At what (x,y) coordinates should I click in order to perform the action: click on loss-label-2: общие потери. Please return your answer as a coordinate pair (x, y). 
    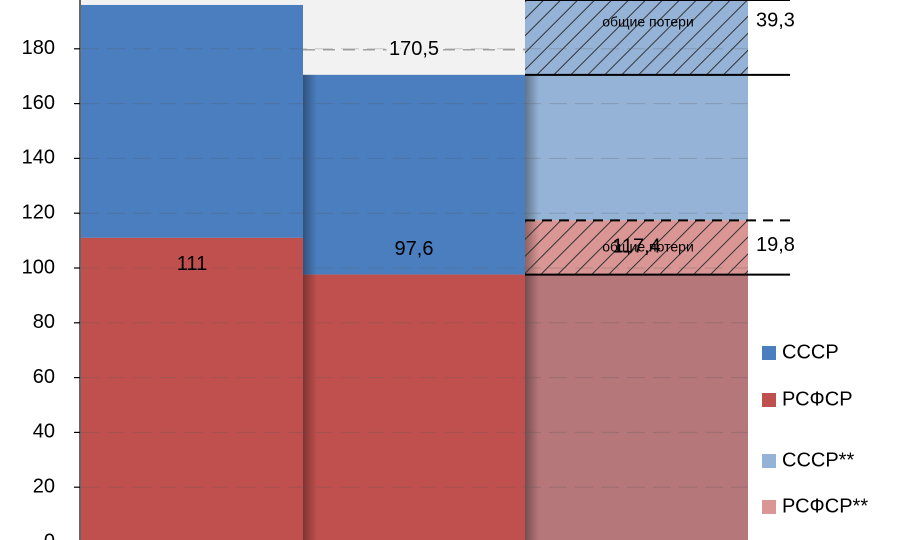
    Looking at the image, I should click on (648, 246).